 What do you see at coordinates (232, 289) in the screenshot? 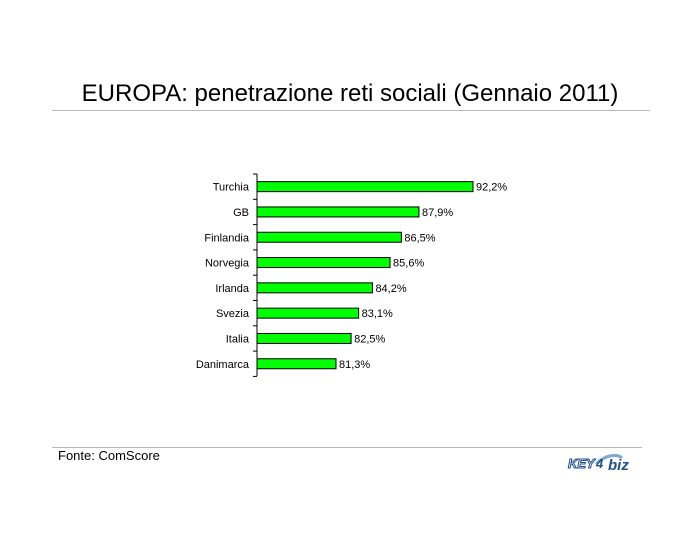
I see `category-label: Irlanda` at bounding box center [232, 289].